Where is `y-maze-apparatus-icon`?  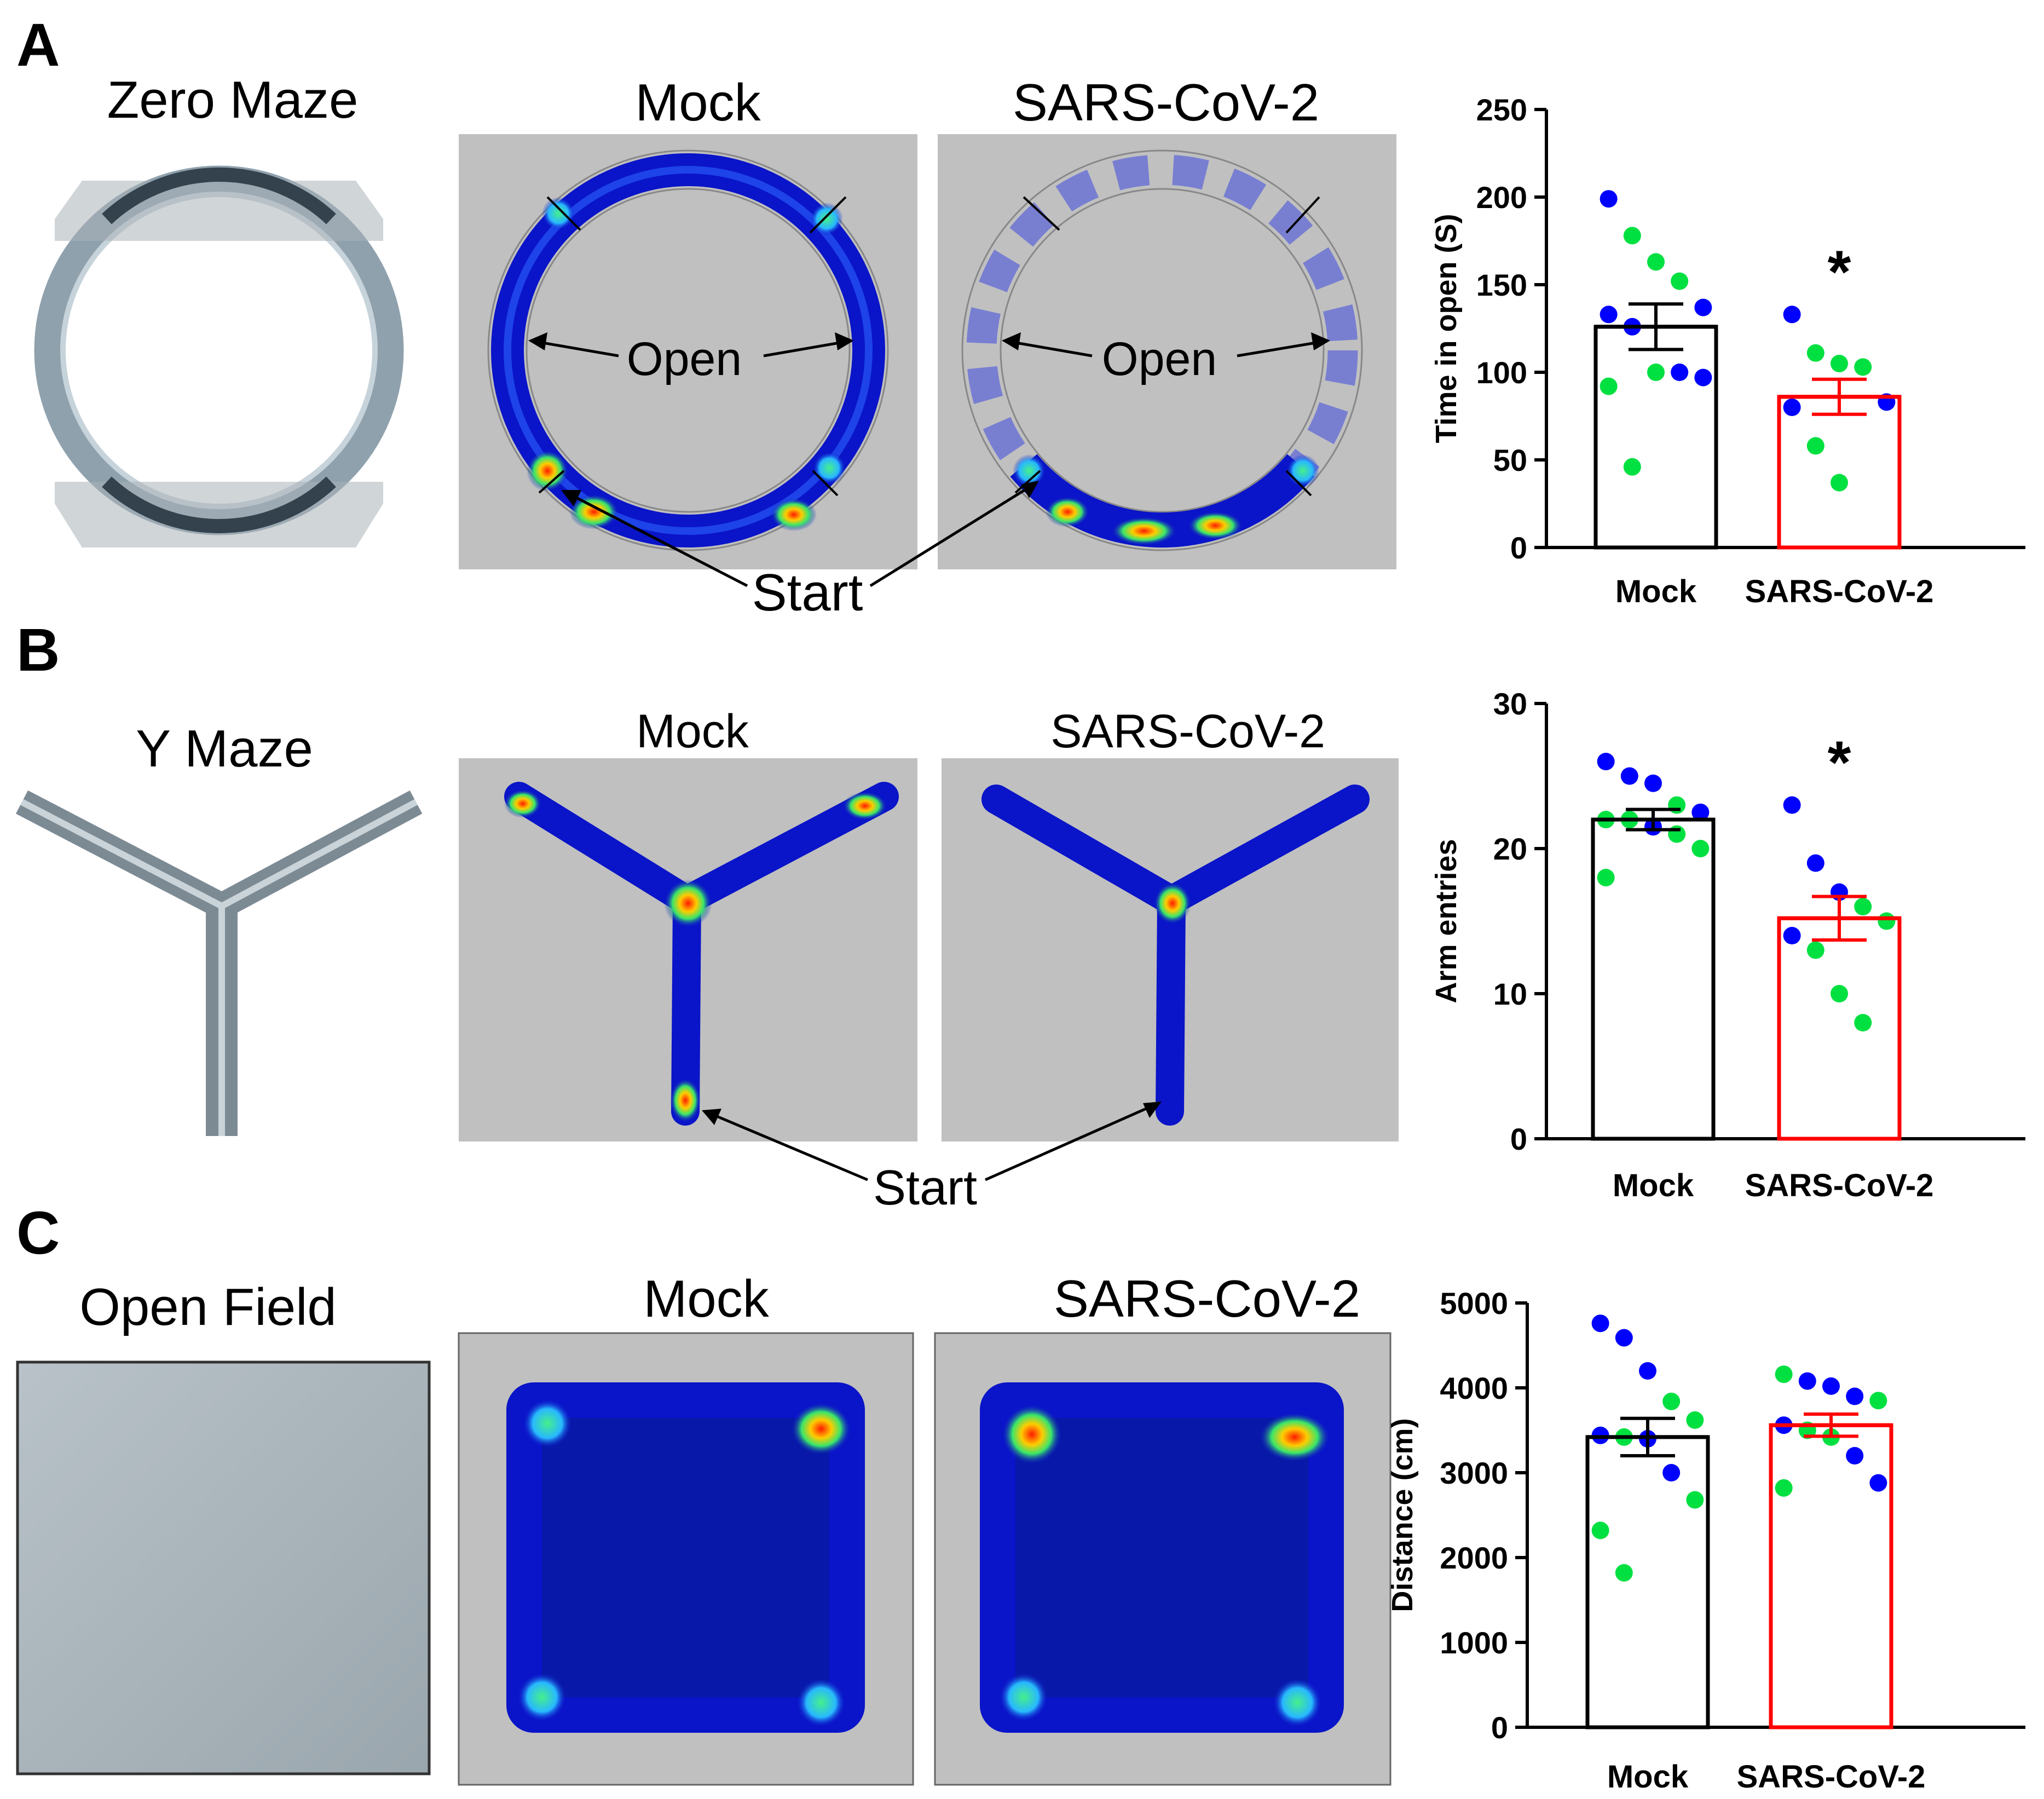 y-maze-apparatus-icon is located at coordinates (219, 963).